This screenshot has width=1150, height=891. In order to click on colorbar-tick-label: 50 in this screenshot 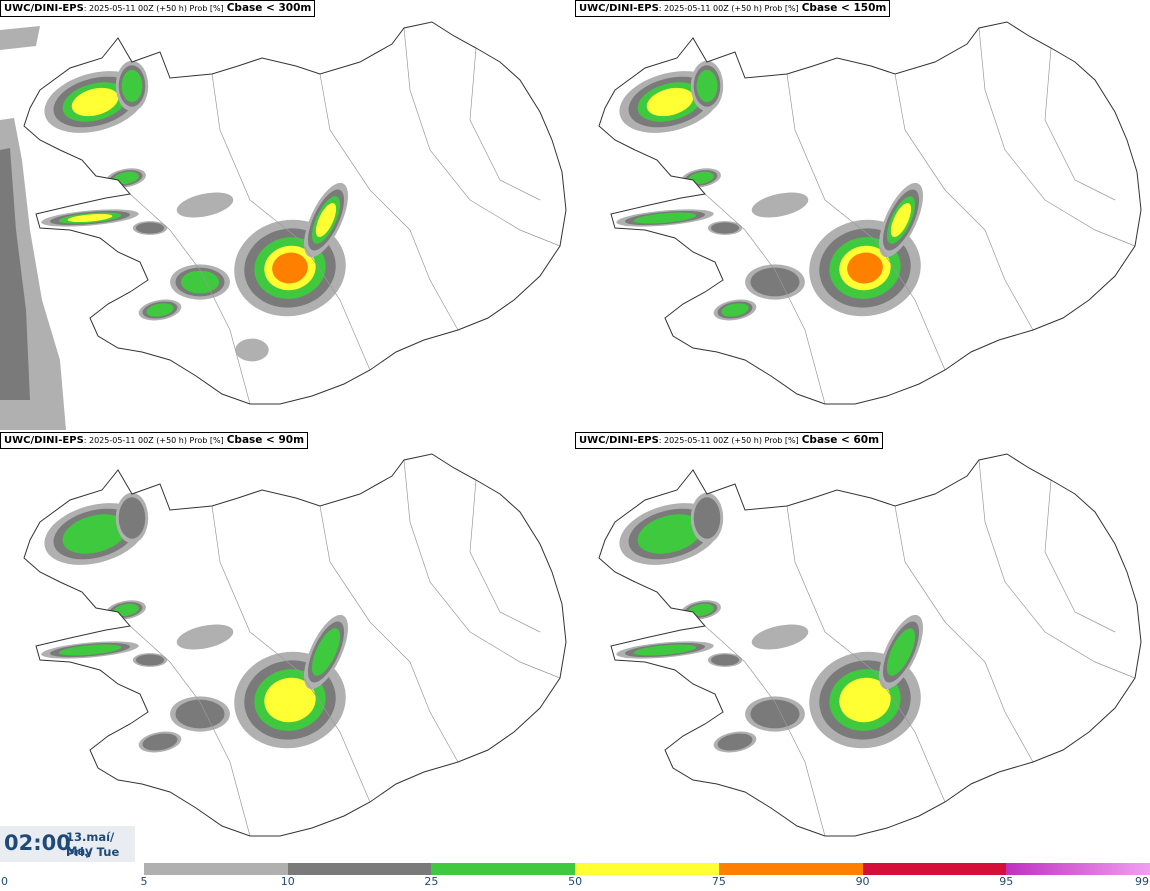, I will do `click(575, 881)`.